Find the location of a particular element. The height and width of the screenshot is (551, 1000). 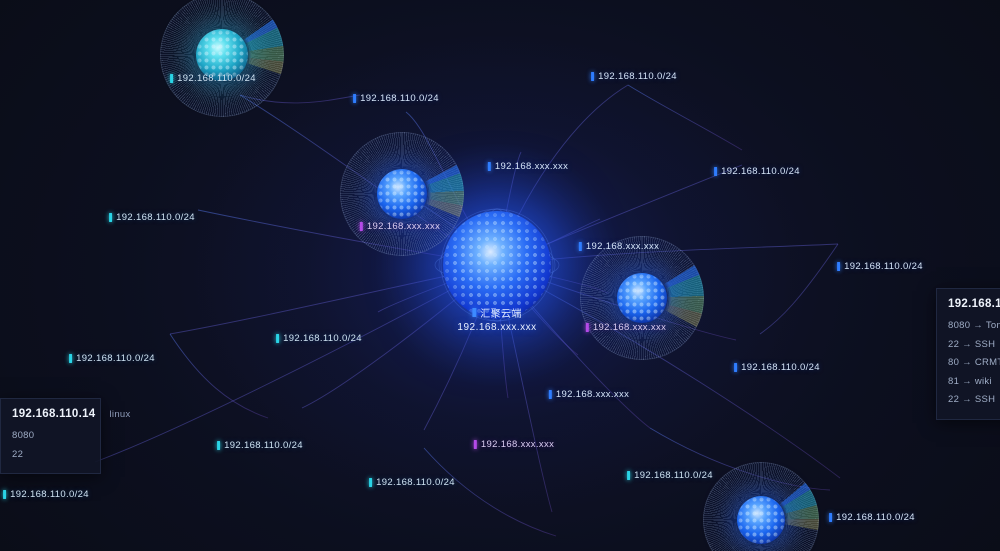

tooltip-port-row: 80 → CRMTEST is located at coordinates (974, 362).